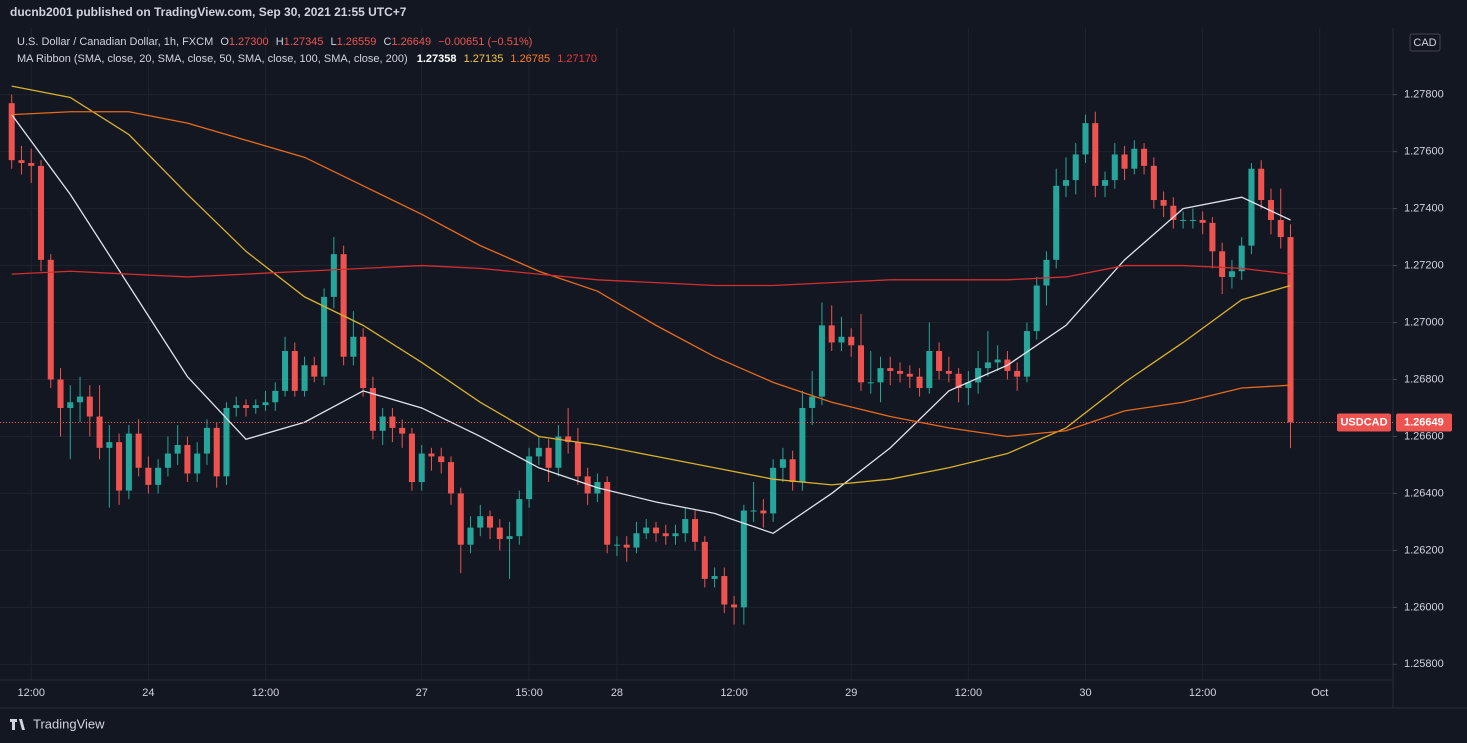 This screenshot has width=1467, height=743. I want to click on symbol: U.S. Dollar / Canadian Dollar, 1h, FXCM, so click(115, 42).